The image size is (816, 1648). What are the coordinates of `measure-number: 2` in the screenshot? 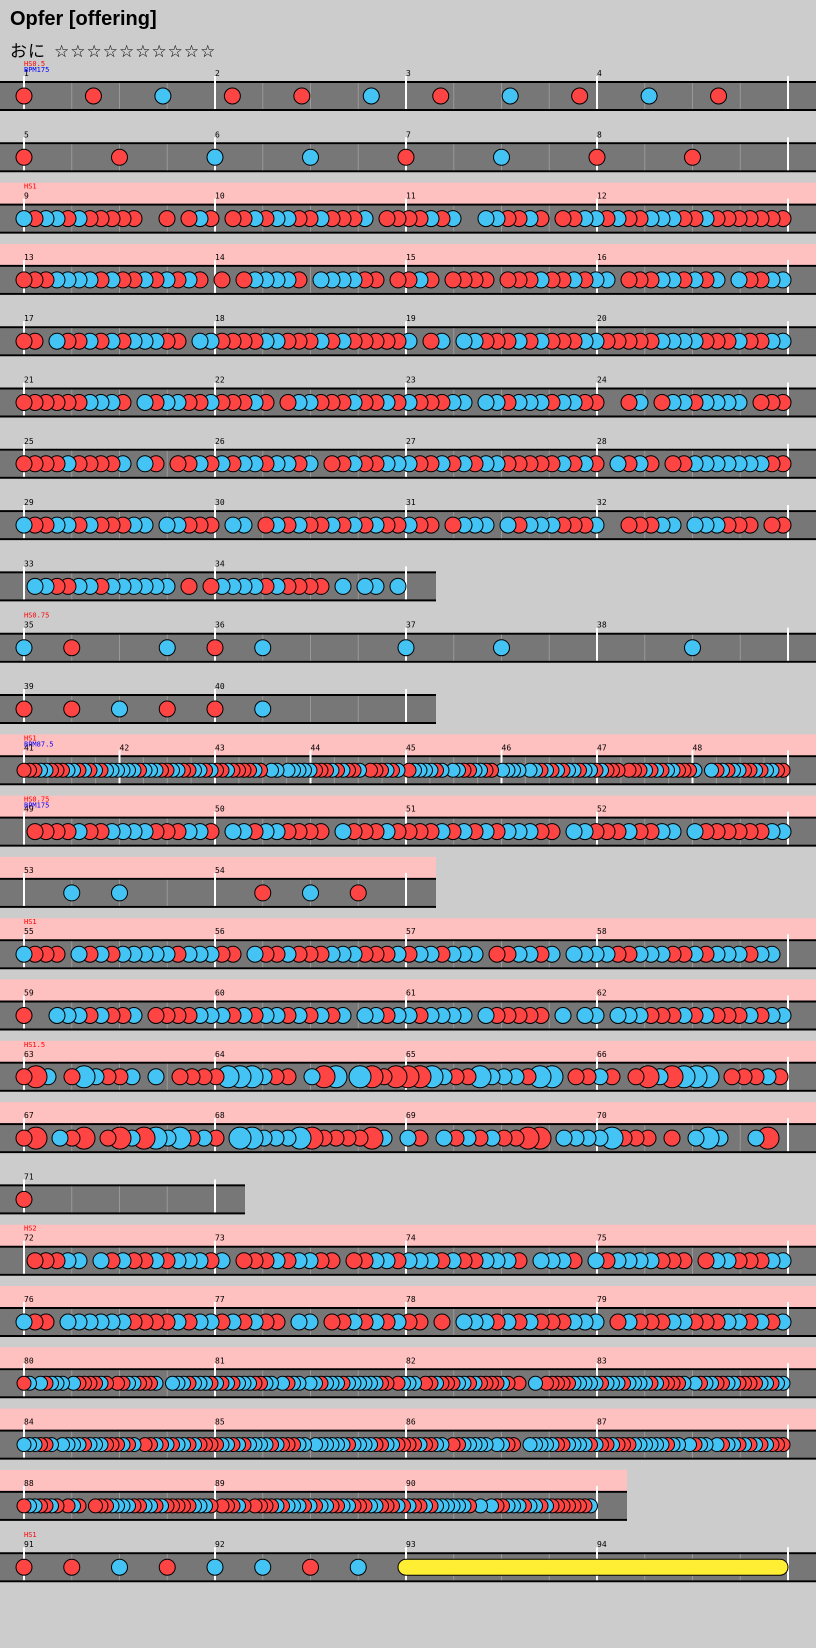 It's located at (217, 73).